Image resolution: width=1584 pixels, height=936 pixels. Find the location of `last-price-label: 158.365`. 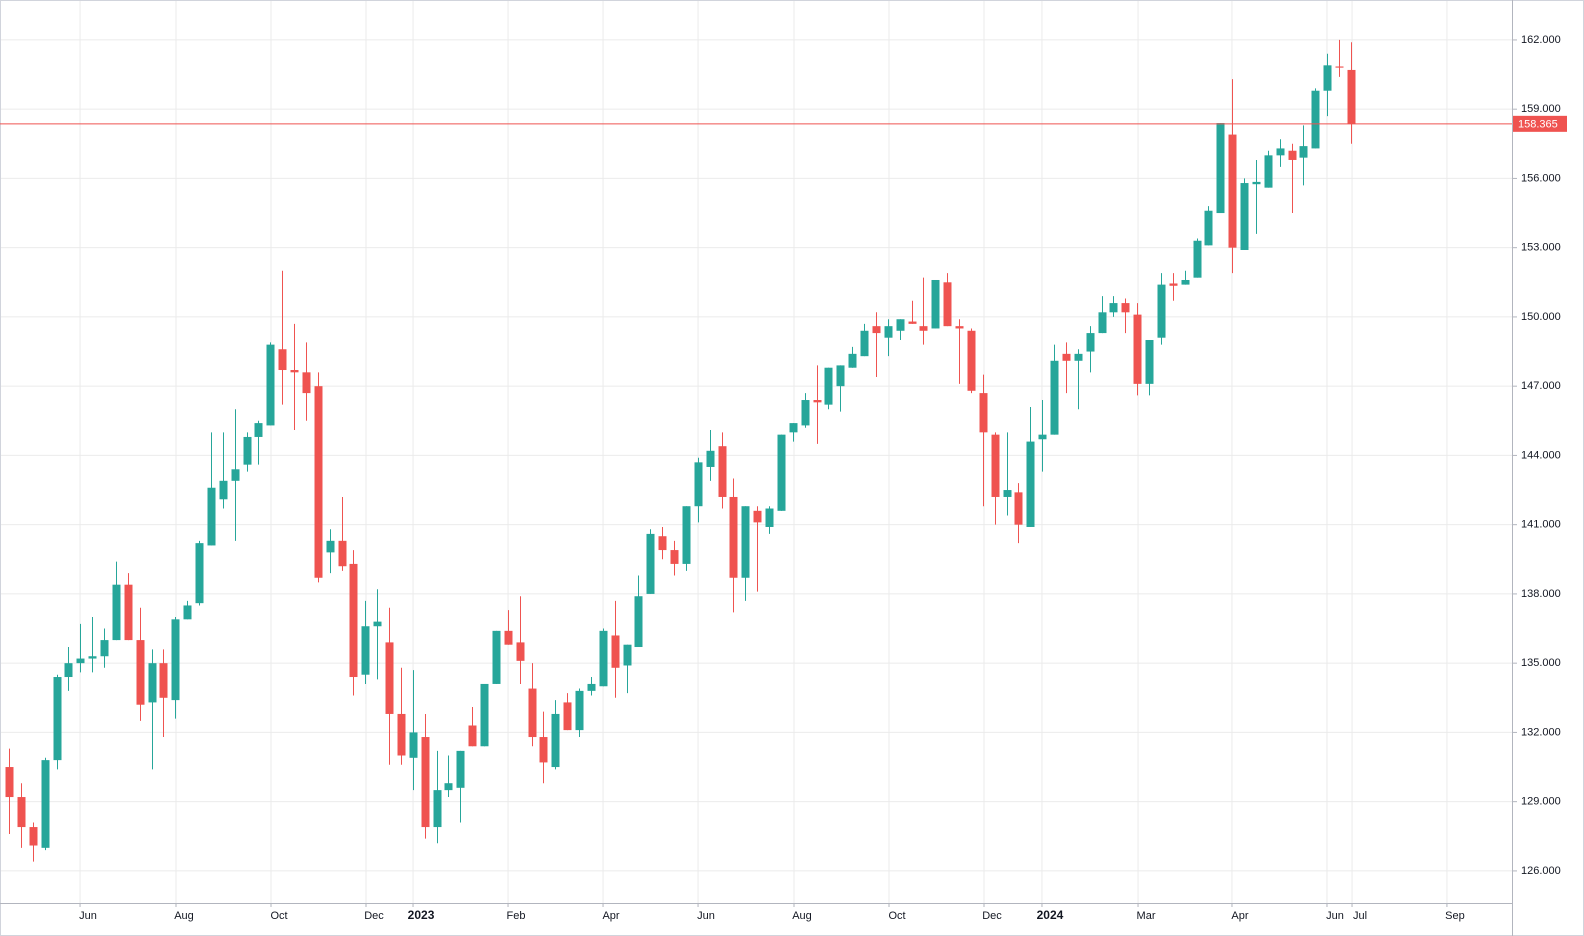

last-price-label: 158.365 is located at coordinates (1538, 125).